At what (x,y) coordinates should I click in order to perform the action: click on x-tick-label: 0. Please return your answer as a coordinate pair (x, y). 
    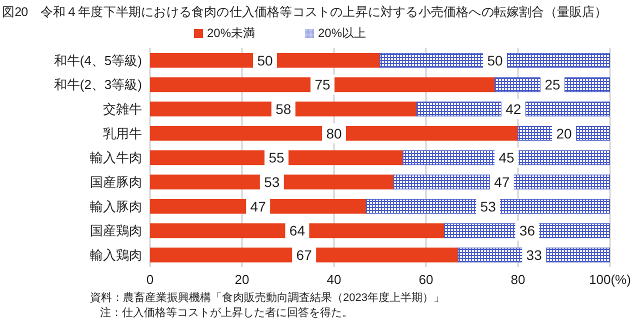
    Looking at the image, I should click on (150, 280).